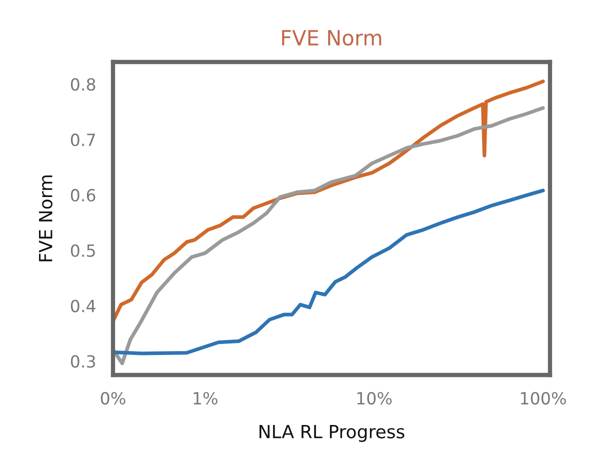 The image size is (592, 474). I want to click on y-tick-label: 0.7, so click(82, 140).